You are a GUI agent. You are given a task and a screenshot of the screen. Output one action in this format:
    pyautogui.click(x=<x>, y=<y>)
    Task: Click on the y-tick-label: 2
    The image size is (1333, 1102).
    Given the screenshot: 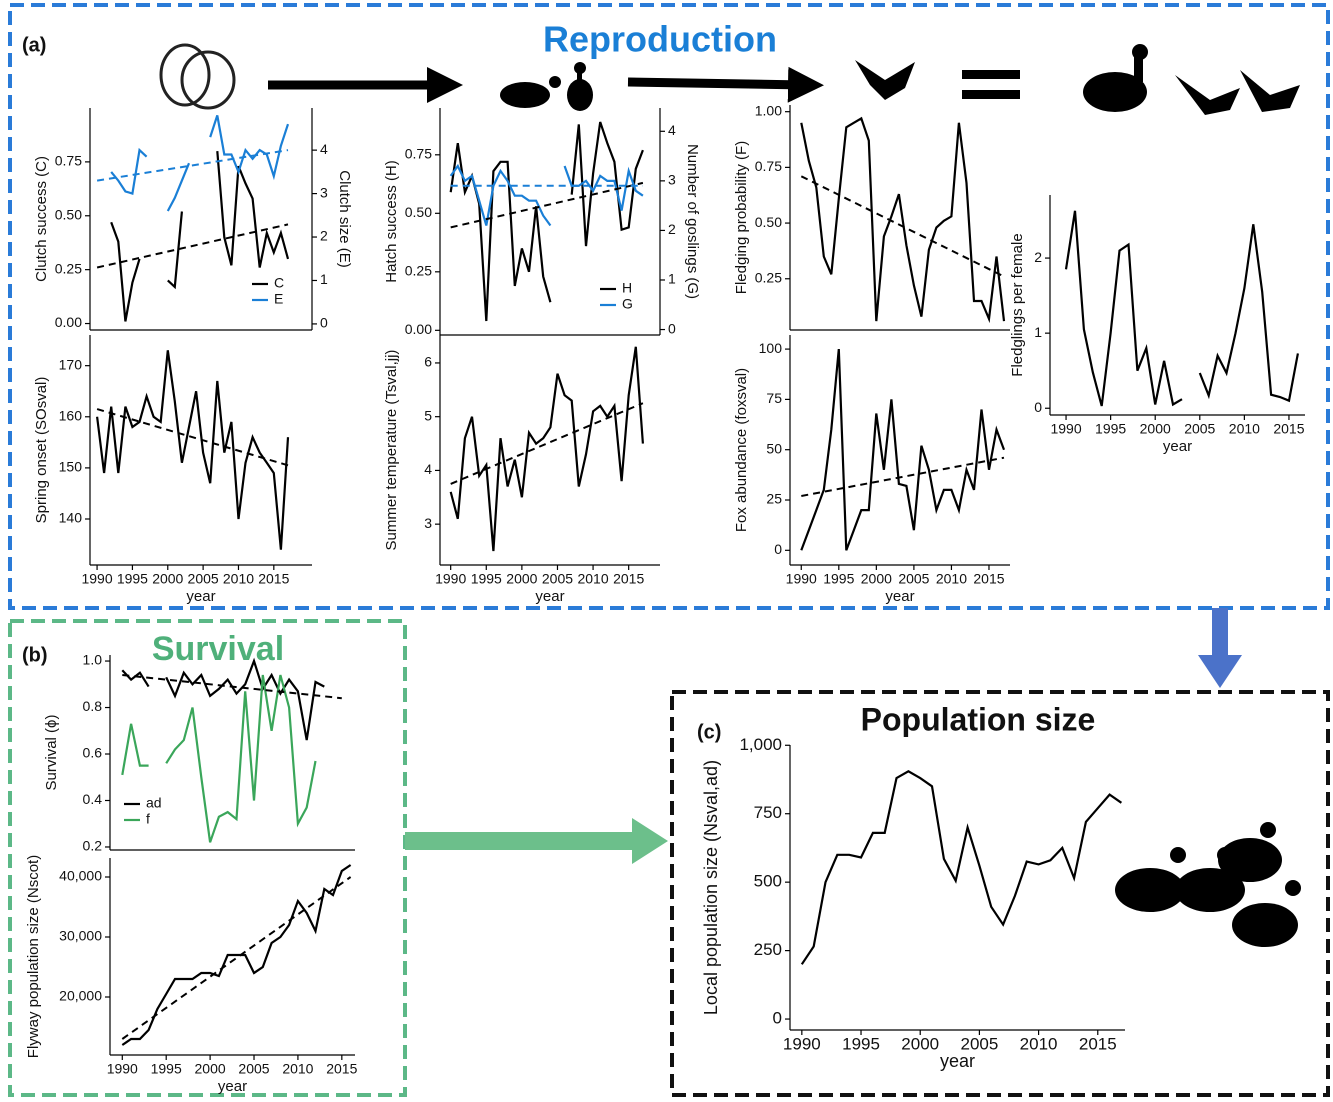 What is the action you would take?
    pyautogui.click(x=1038, y=257)
    